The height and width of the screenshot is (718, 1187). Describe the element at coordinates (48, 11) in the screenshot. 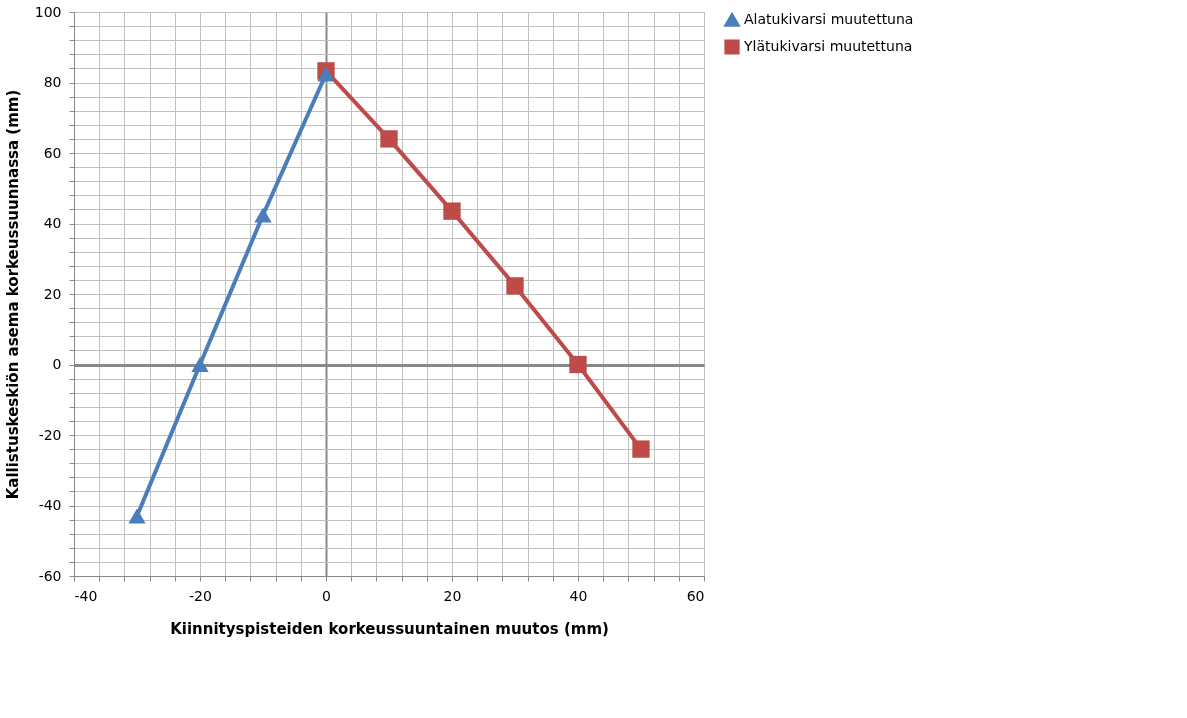

I see `y-tick-label: 100` at that location.